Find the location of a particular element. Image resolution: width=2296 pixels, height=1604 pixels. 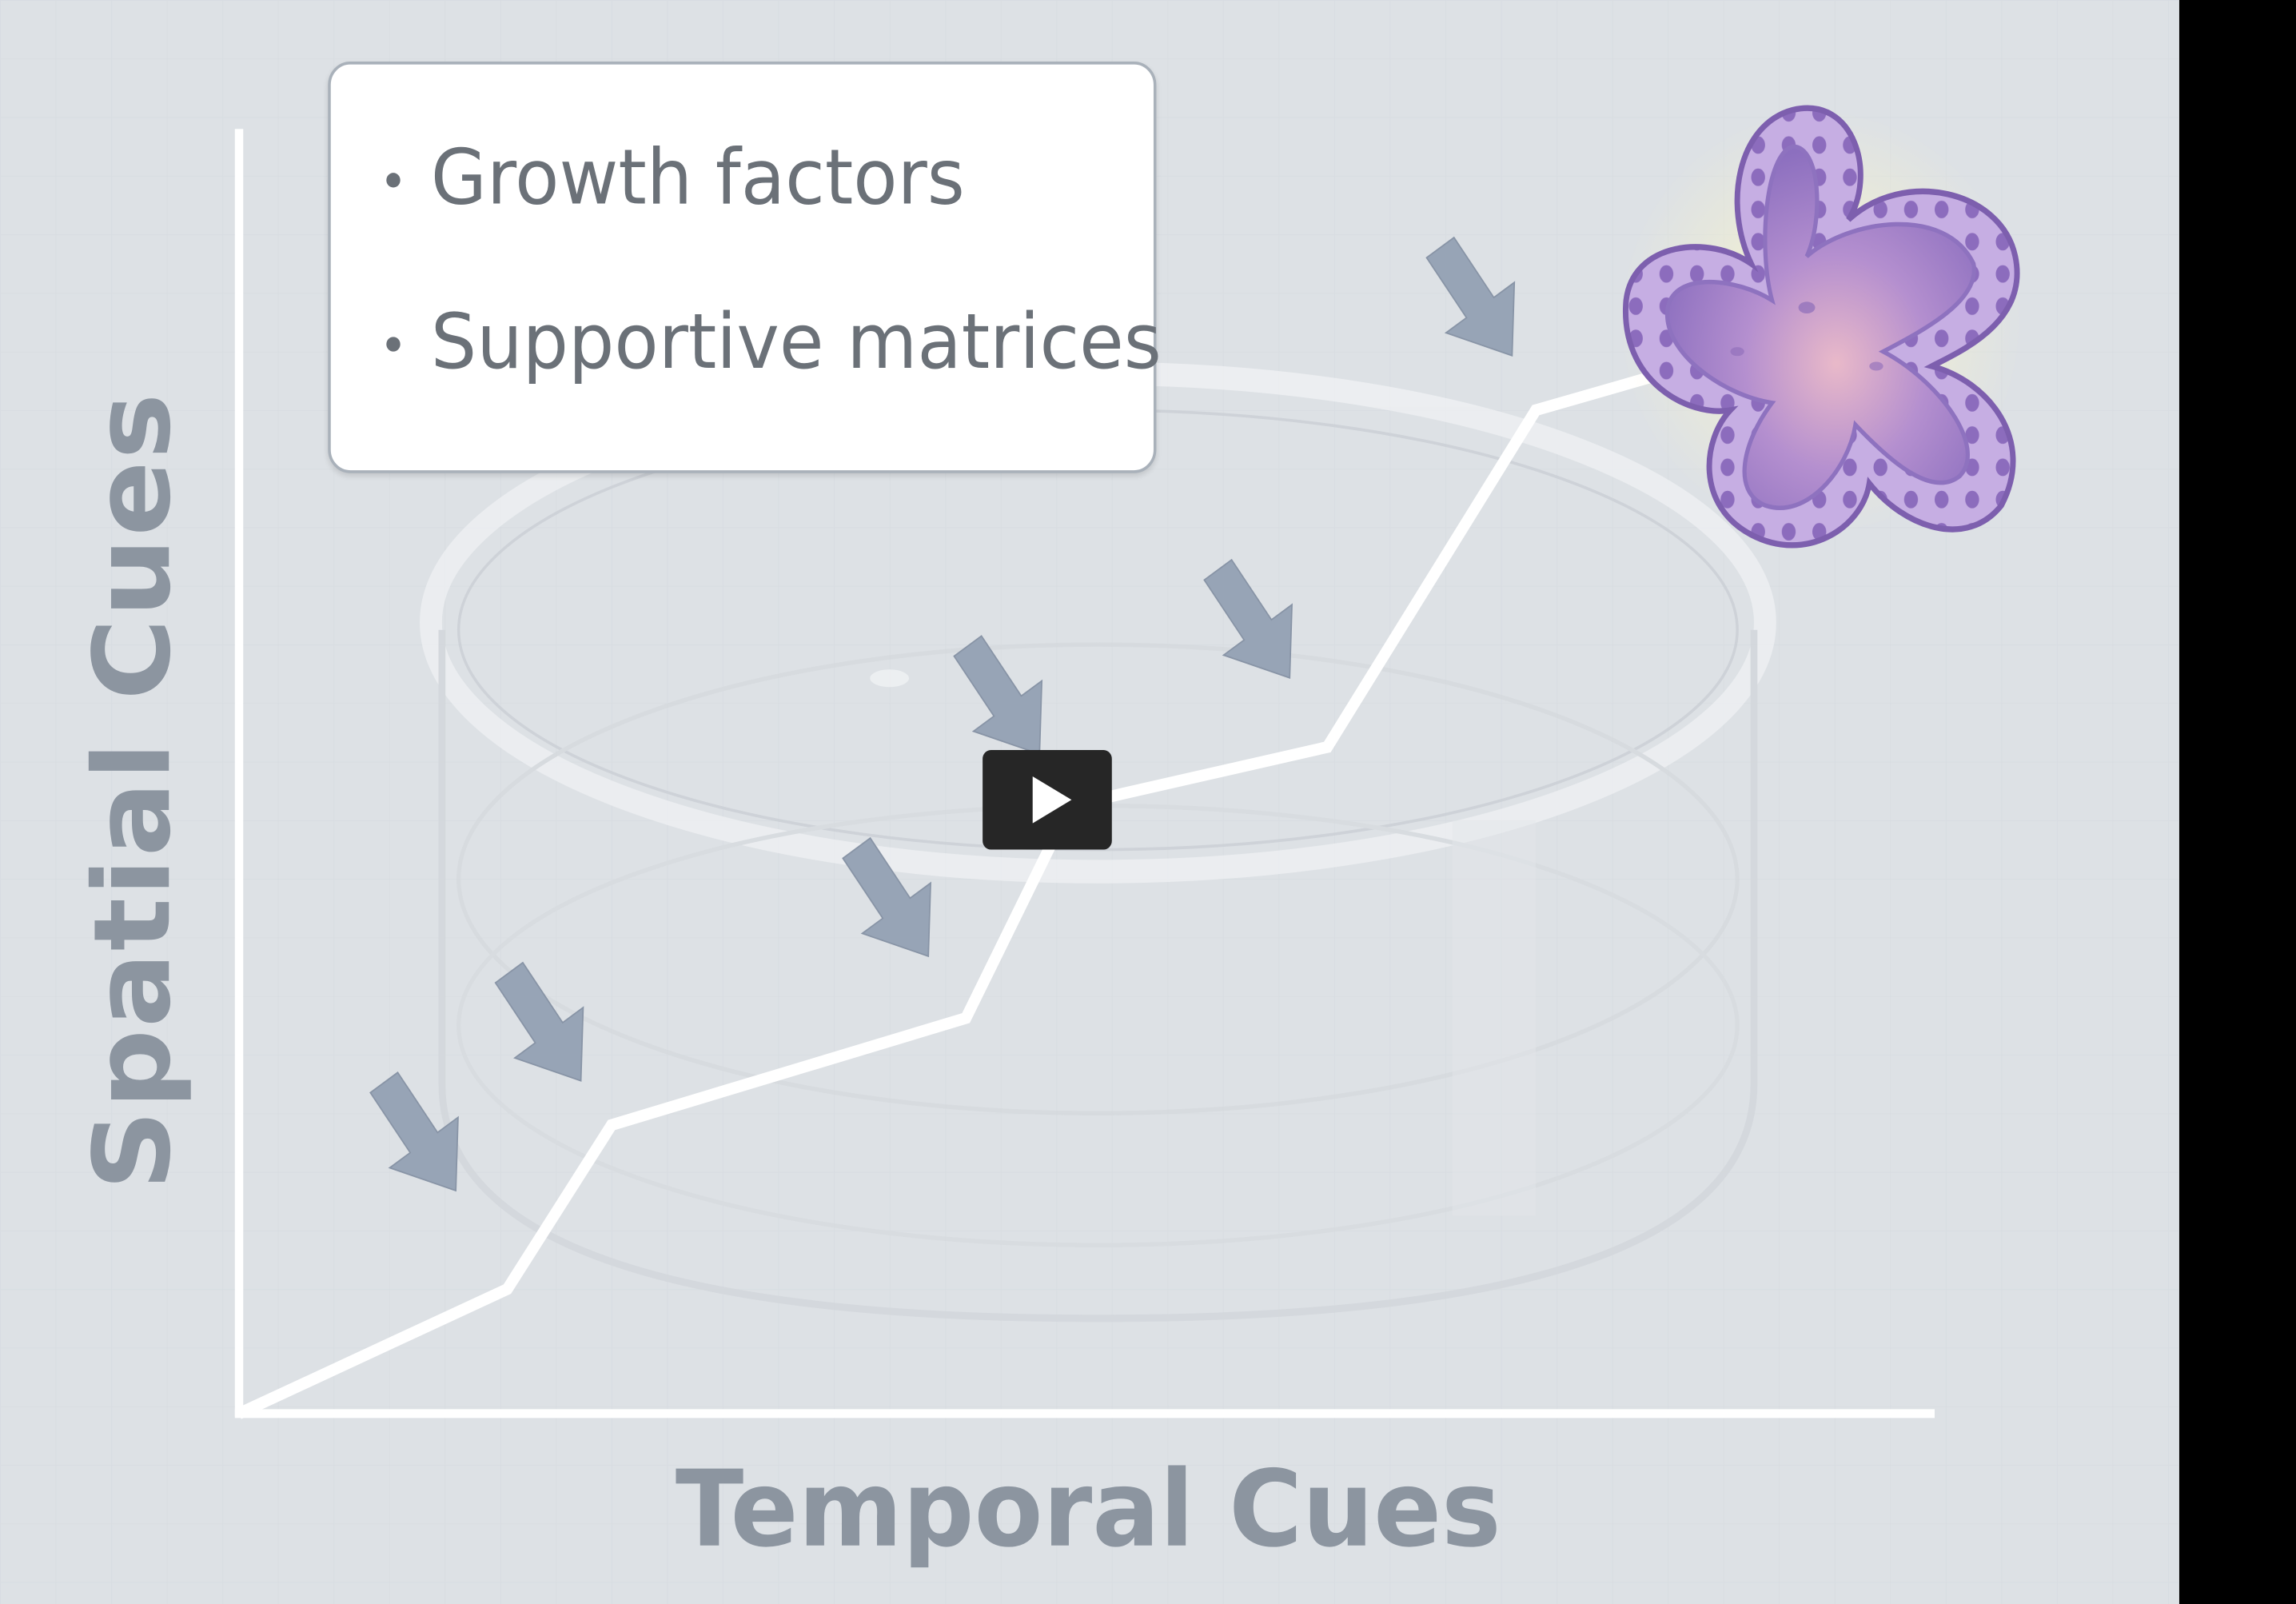

x-axis-label-text: Temporal Cues is located at coordinates (1088, 1508).